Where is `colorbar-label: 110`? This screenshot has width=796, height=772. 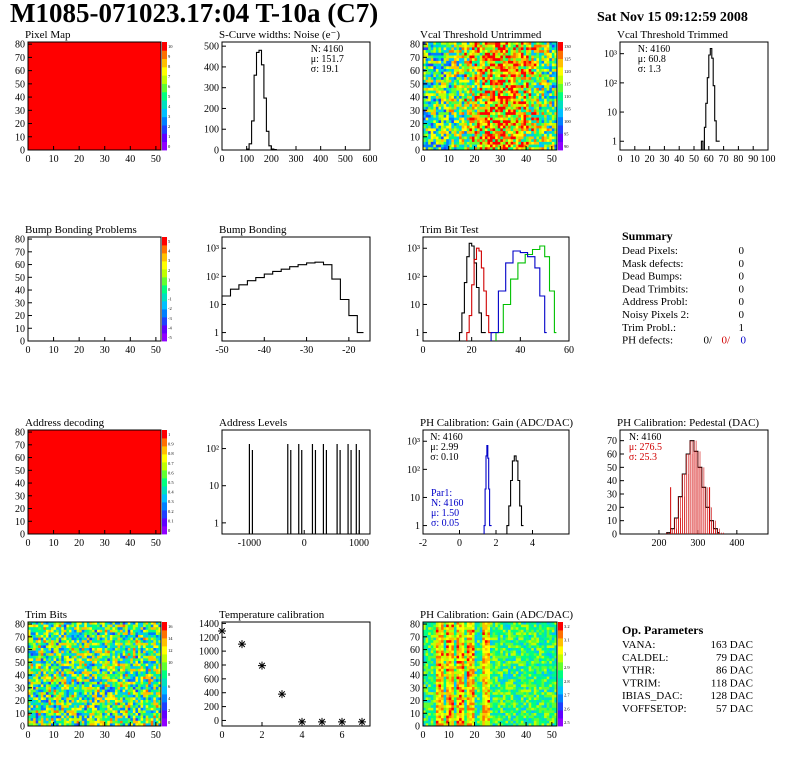
colorbar-label: 110 is located at coordinates (567, 96).